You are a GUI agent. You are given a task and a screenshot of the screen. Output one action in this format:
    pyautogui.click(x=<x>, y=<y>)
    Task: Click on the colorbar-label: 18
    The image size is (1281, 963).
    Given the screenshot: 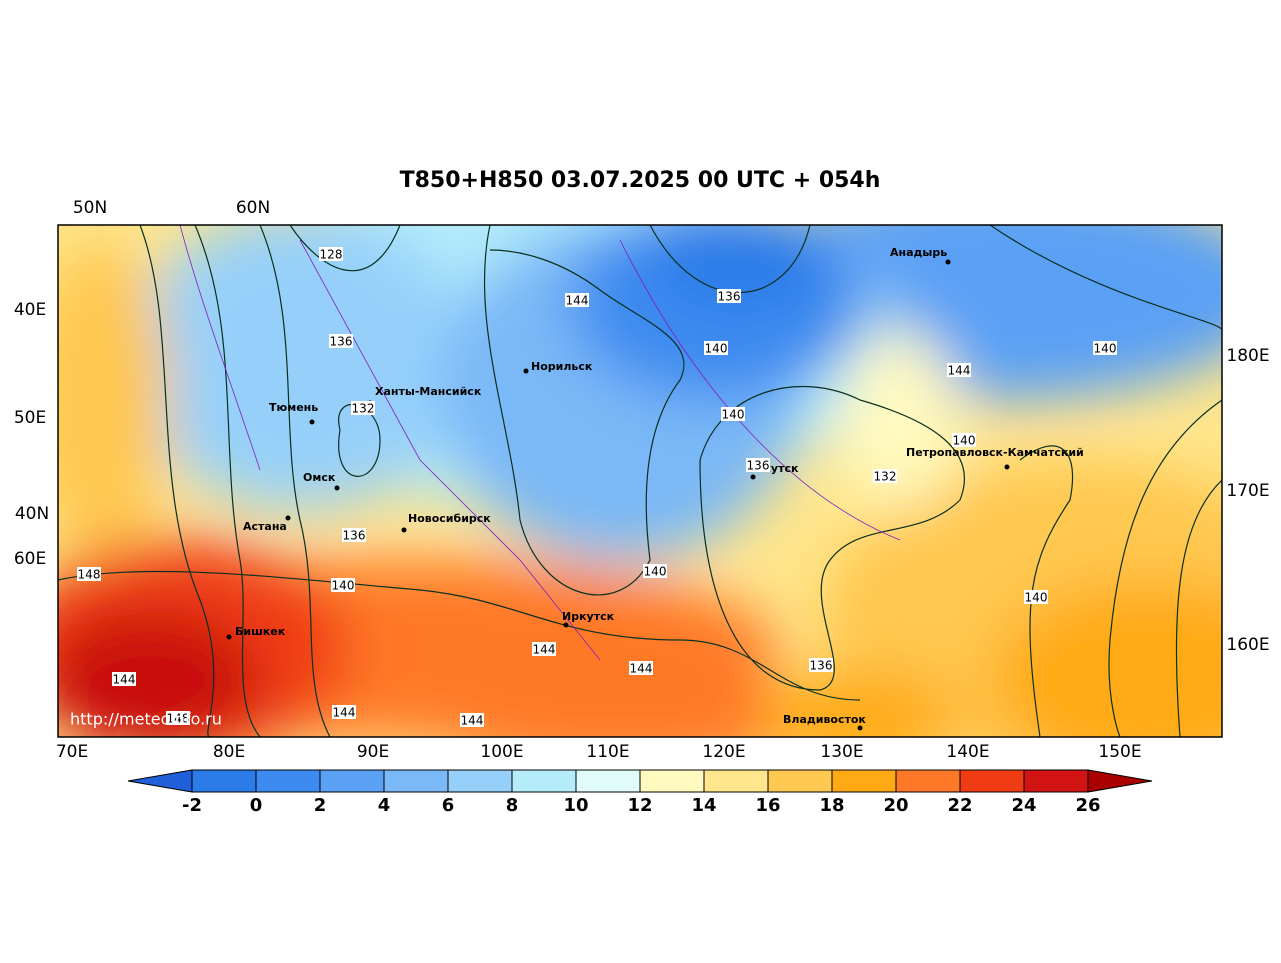 What is the action you would take?
    pyautogui.click(x=831, y=805)
    